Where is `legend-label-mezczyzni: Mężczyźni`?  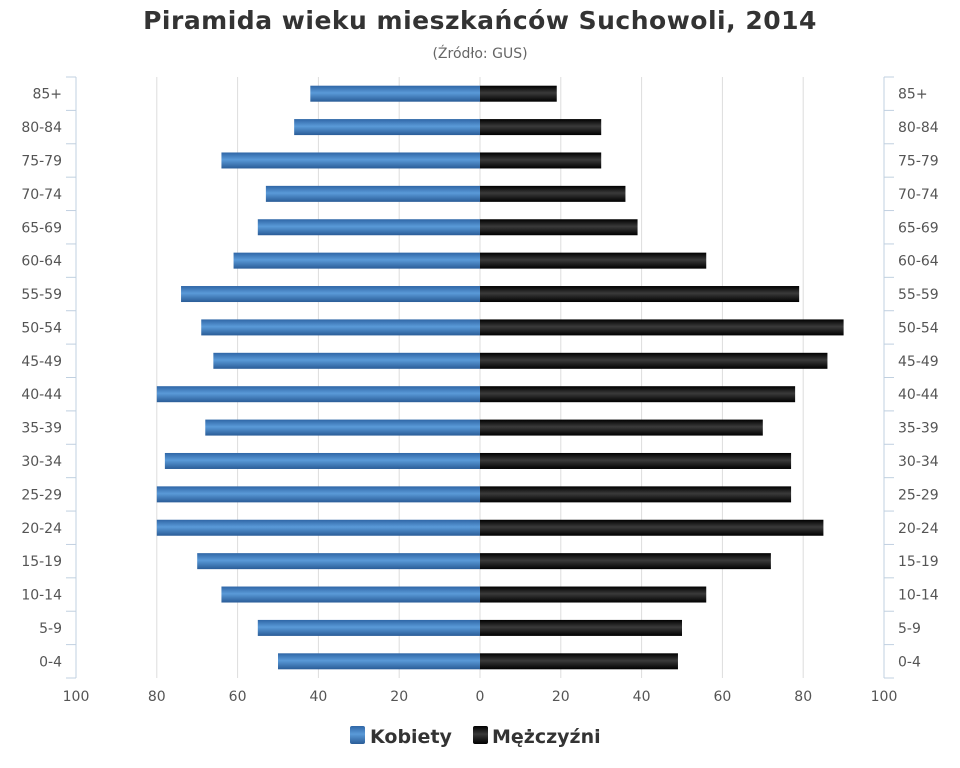 legend-label-mezczyzni: Mężczyźni is located at coordinates (546, 737).